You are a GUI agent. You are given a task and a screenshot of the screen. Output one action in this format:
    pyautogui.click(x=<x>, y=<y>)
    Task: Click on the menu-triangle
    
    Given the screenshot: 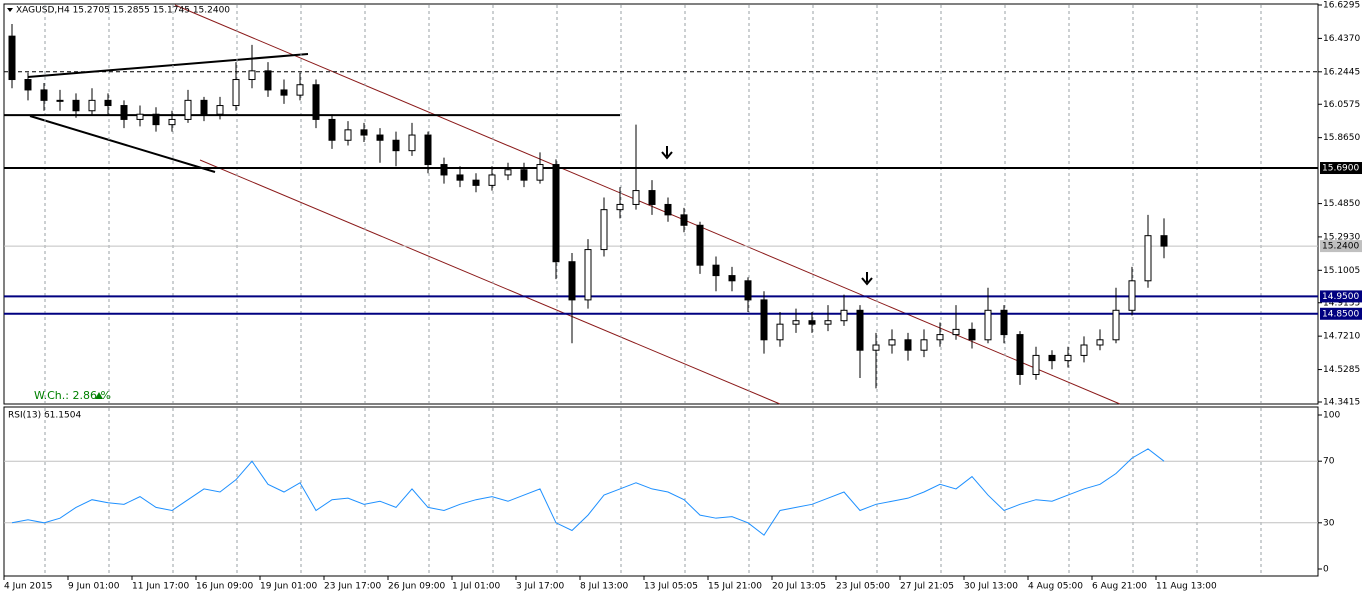 What is the action you would take?
    pyautogui.click(x=10, y=10)
    